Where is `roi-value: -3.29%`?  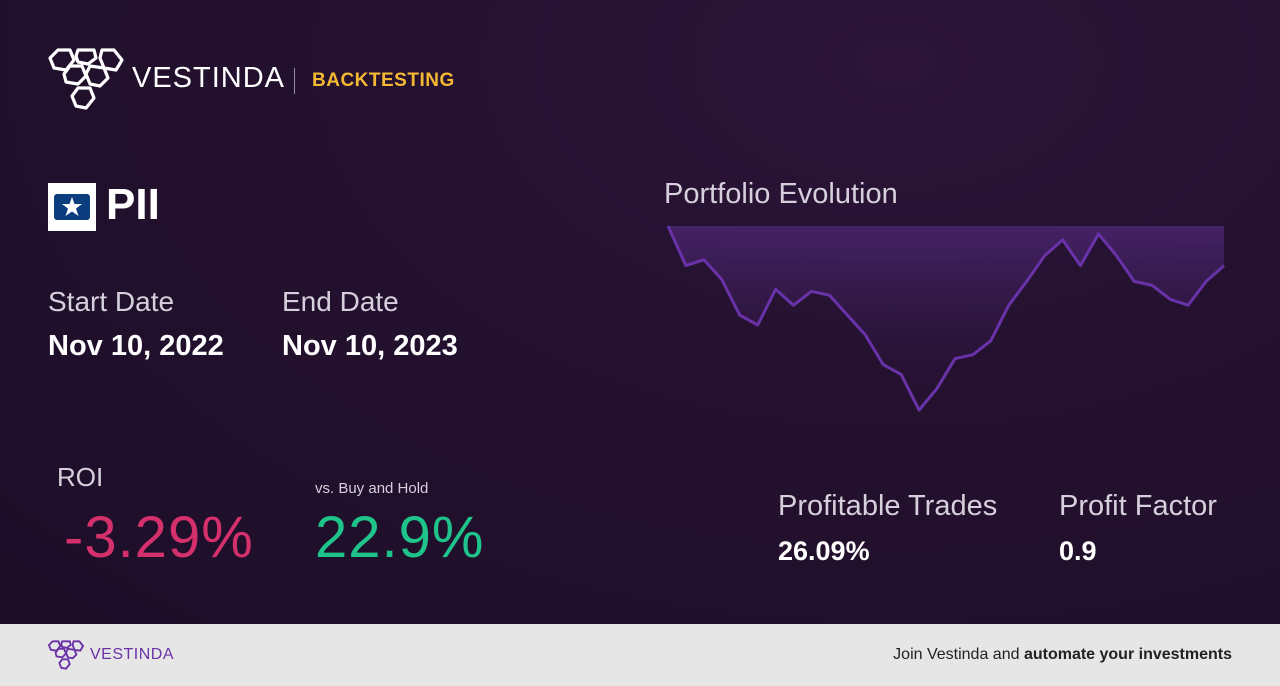
roi-value: -3.29% is located at coordinates (159, 537).